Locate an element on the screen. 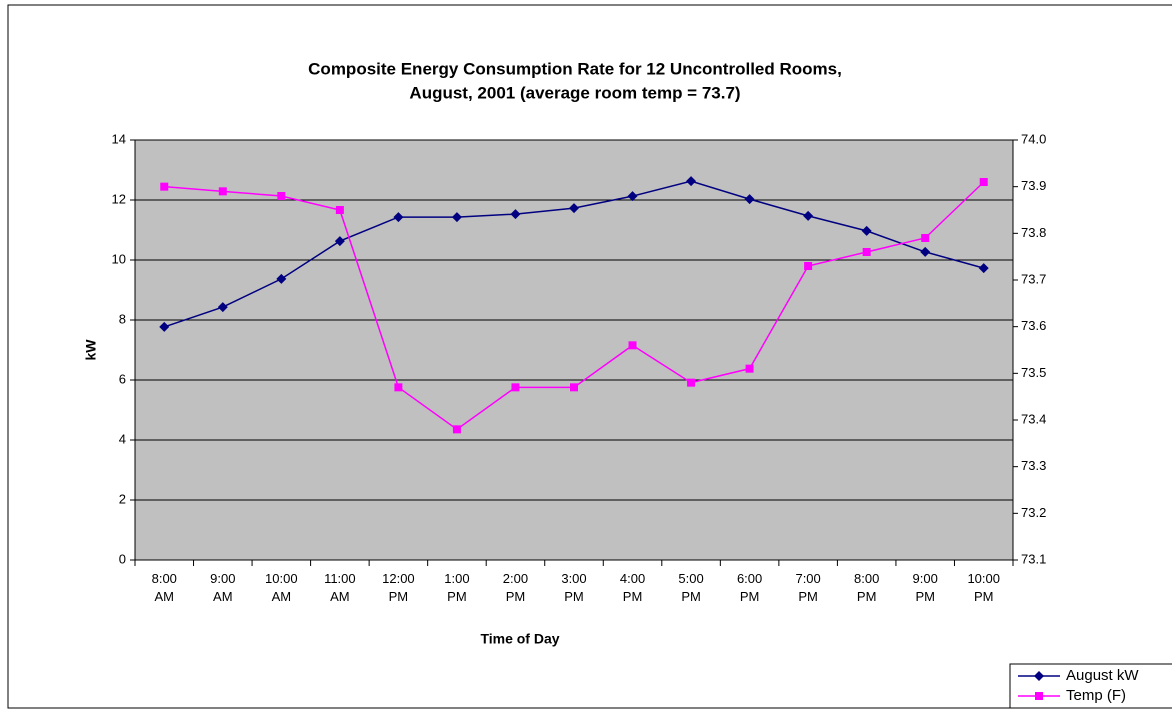 The width and height of the screenshot is (1172, 712). x-tick-label: 8:00 AM is located at coordinates (164, 587).